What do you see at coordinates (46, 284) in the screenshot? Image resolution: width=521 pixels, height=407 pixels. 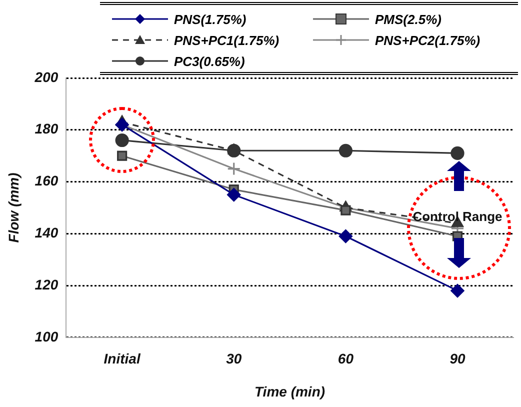 I see `y-tick-label: 120` at bounding box center [46, 284].